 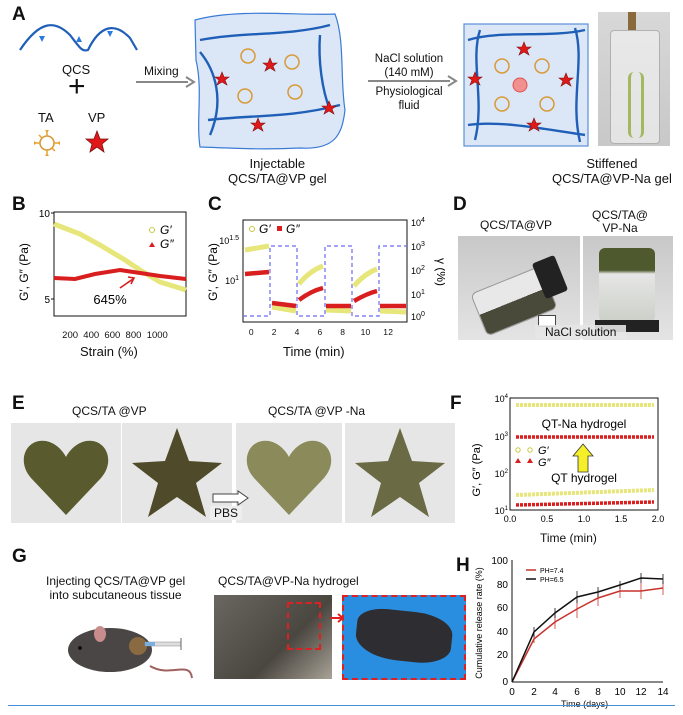 I want to click on e-star-after-photo, so click(x=400, y=473).